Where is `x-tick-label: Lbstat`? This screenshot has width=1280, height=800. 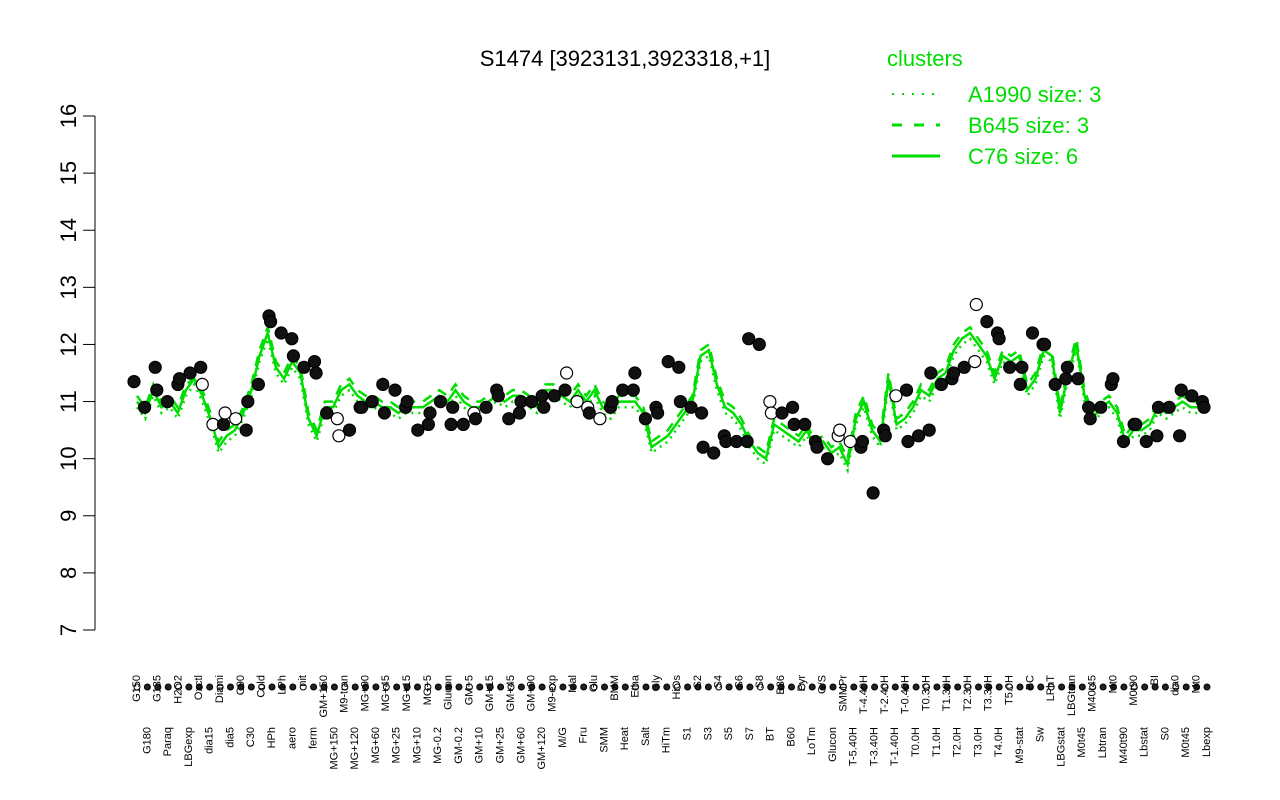 x-tick-label: Lbstat is located at coordinates (1145, 742).